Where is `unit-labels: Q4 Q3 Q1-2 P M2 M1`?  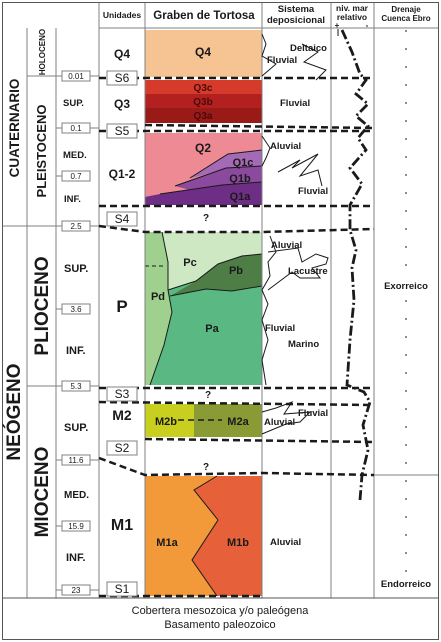
unit-labels: Q4 Q3 Q1-2 P M2 M1 is located at coordinates (122, 290).